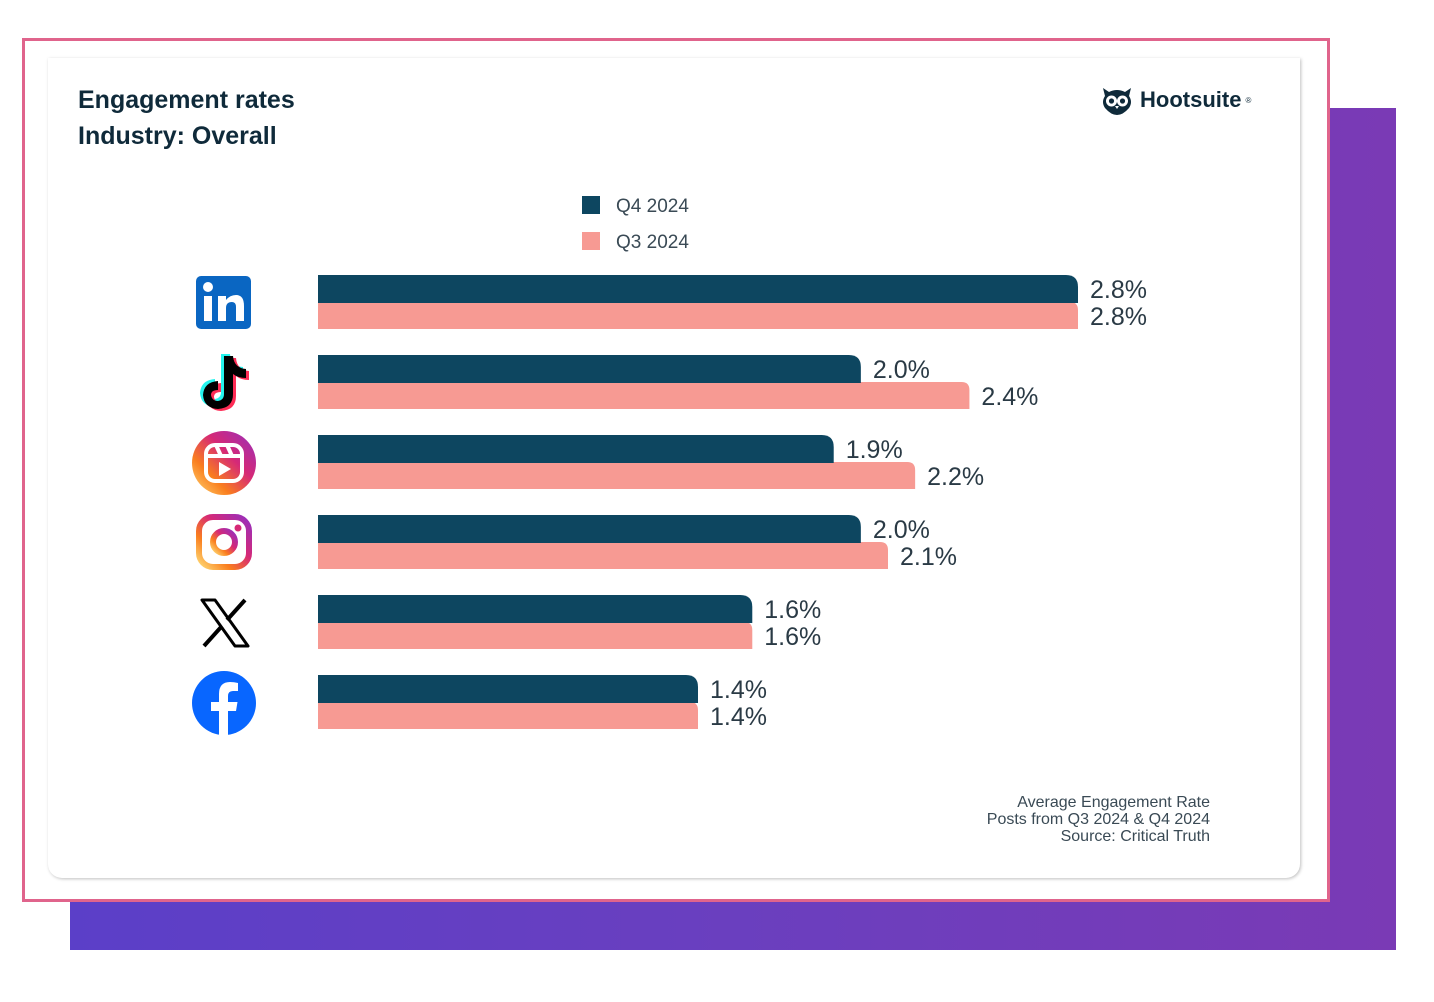 The width and height of the screenshot is (1434, 1002). I want to click on value-label-instagram-reels-q4: 1.9%, so click(874, 450).